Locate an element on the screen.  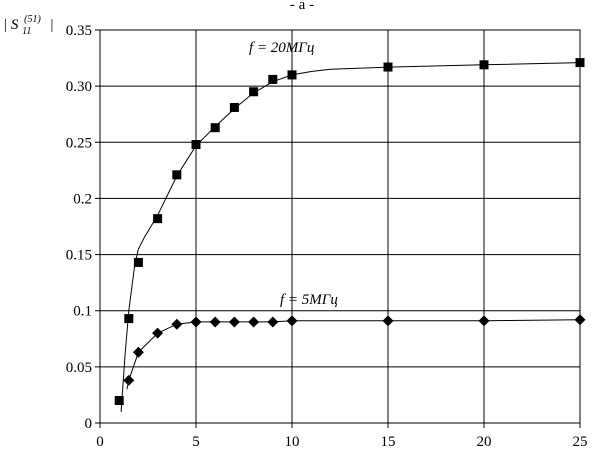
y-tick-label: 0.30 is located at coordinates (79, 87).